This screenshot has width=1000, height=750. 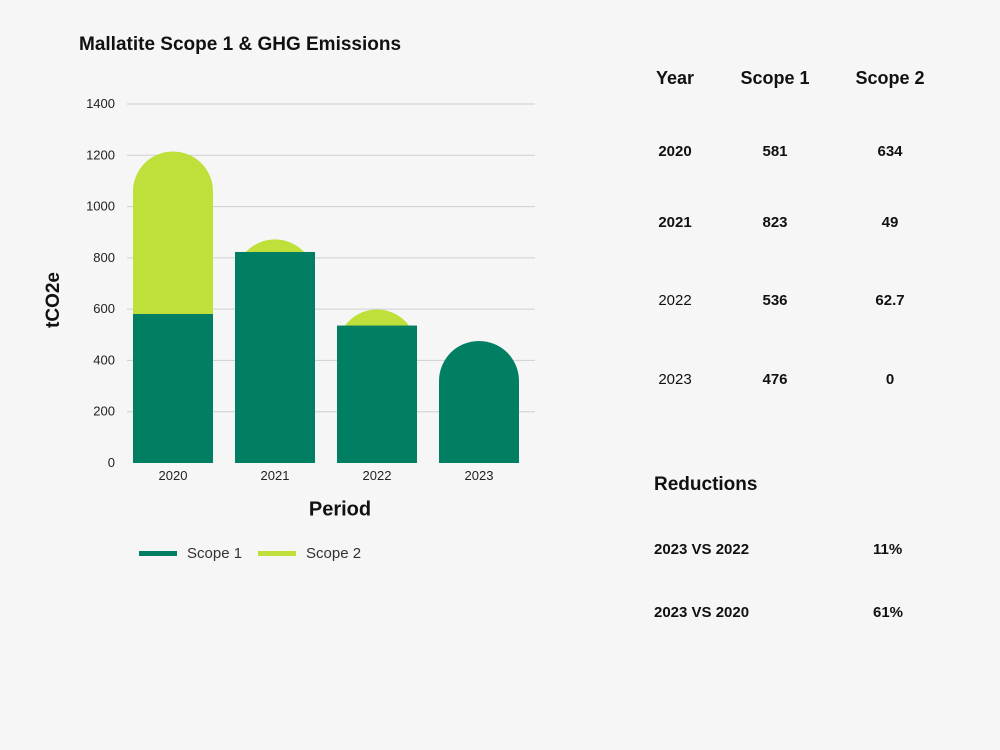 What do you see at coordinates (104, 308) in the screenshot?
I see `y-tick-label: 600` at bounding box center [104, 308].